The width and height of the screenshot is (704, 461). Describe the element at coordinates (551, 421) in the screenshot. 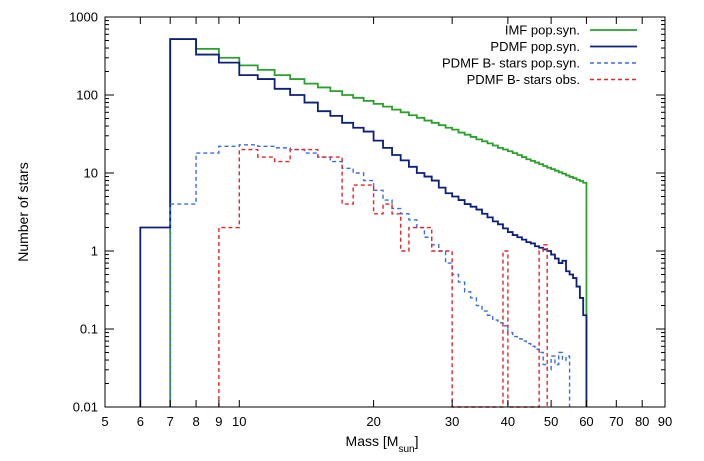

I see `x-tick-label: 50` at that location.